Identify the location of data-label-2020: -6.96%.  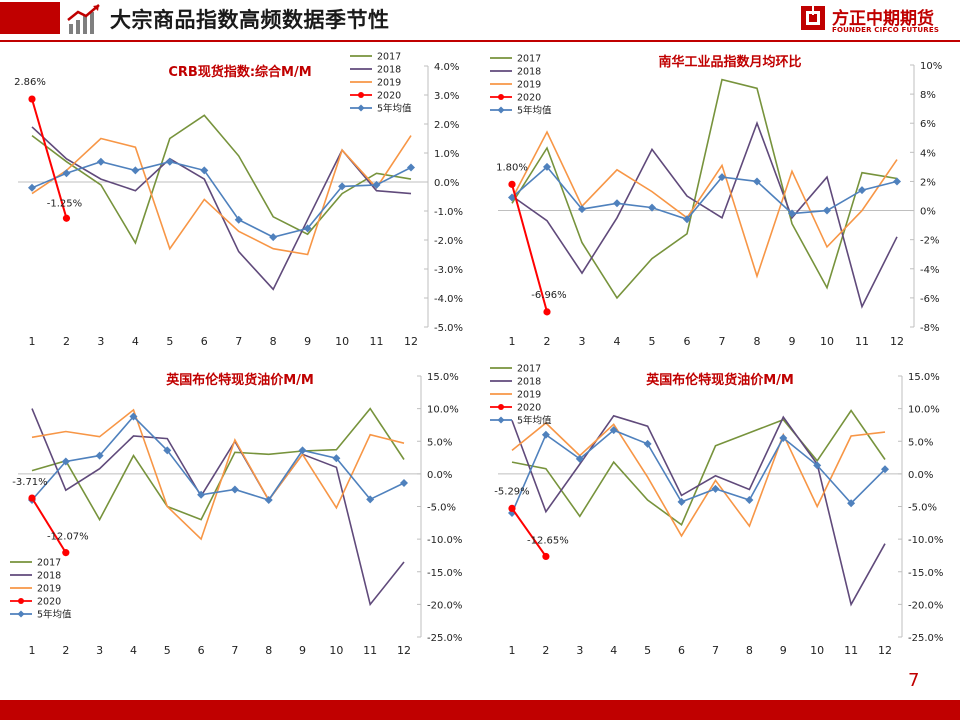
(548, 295).